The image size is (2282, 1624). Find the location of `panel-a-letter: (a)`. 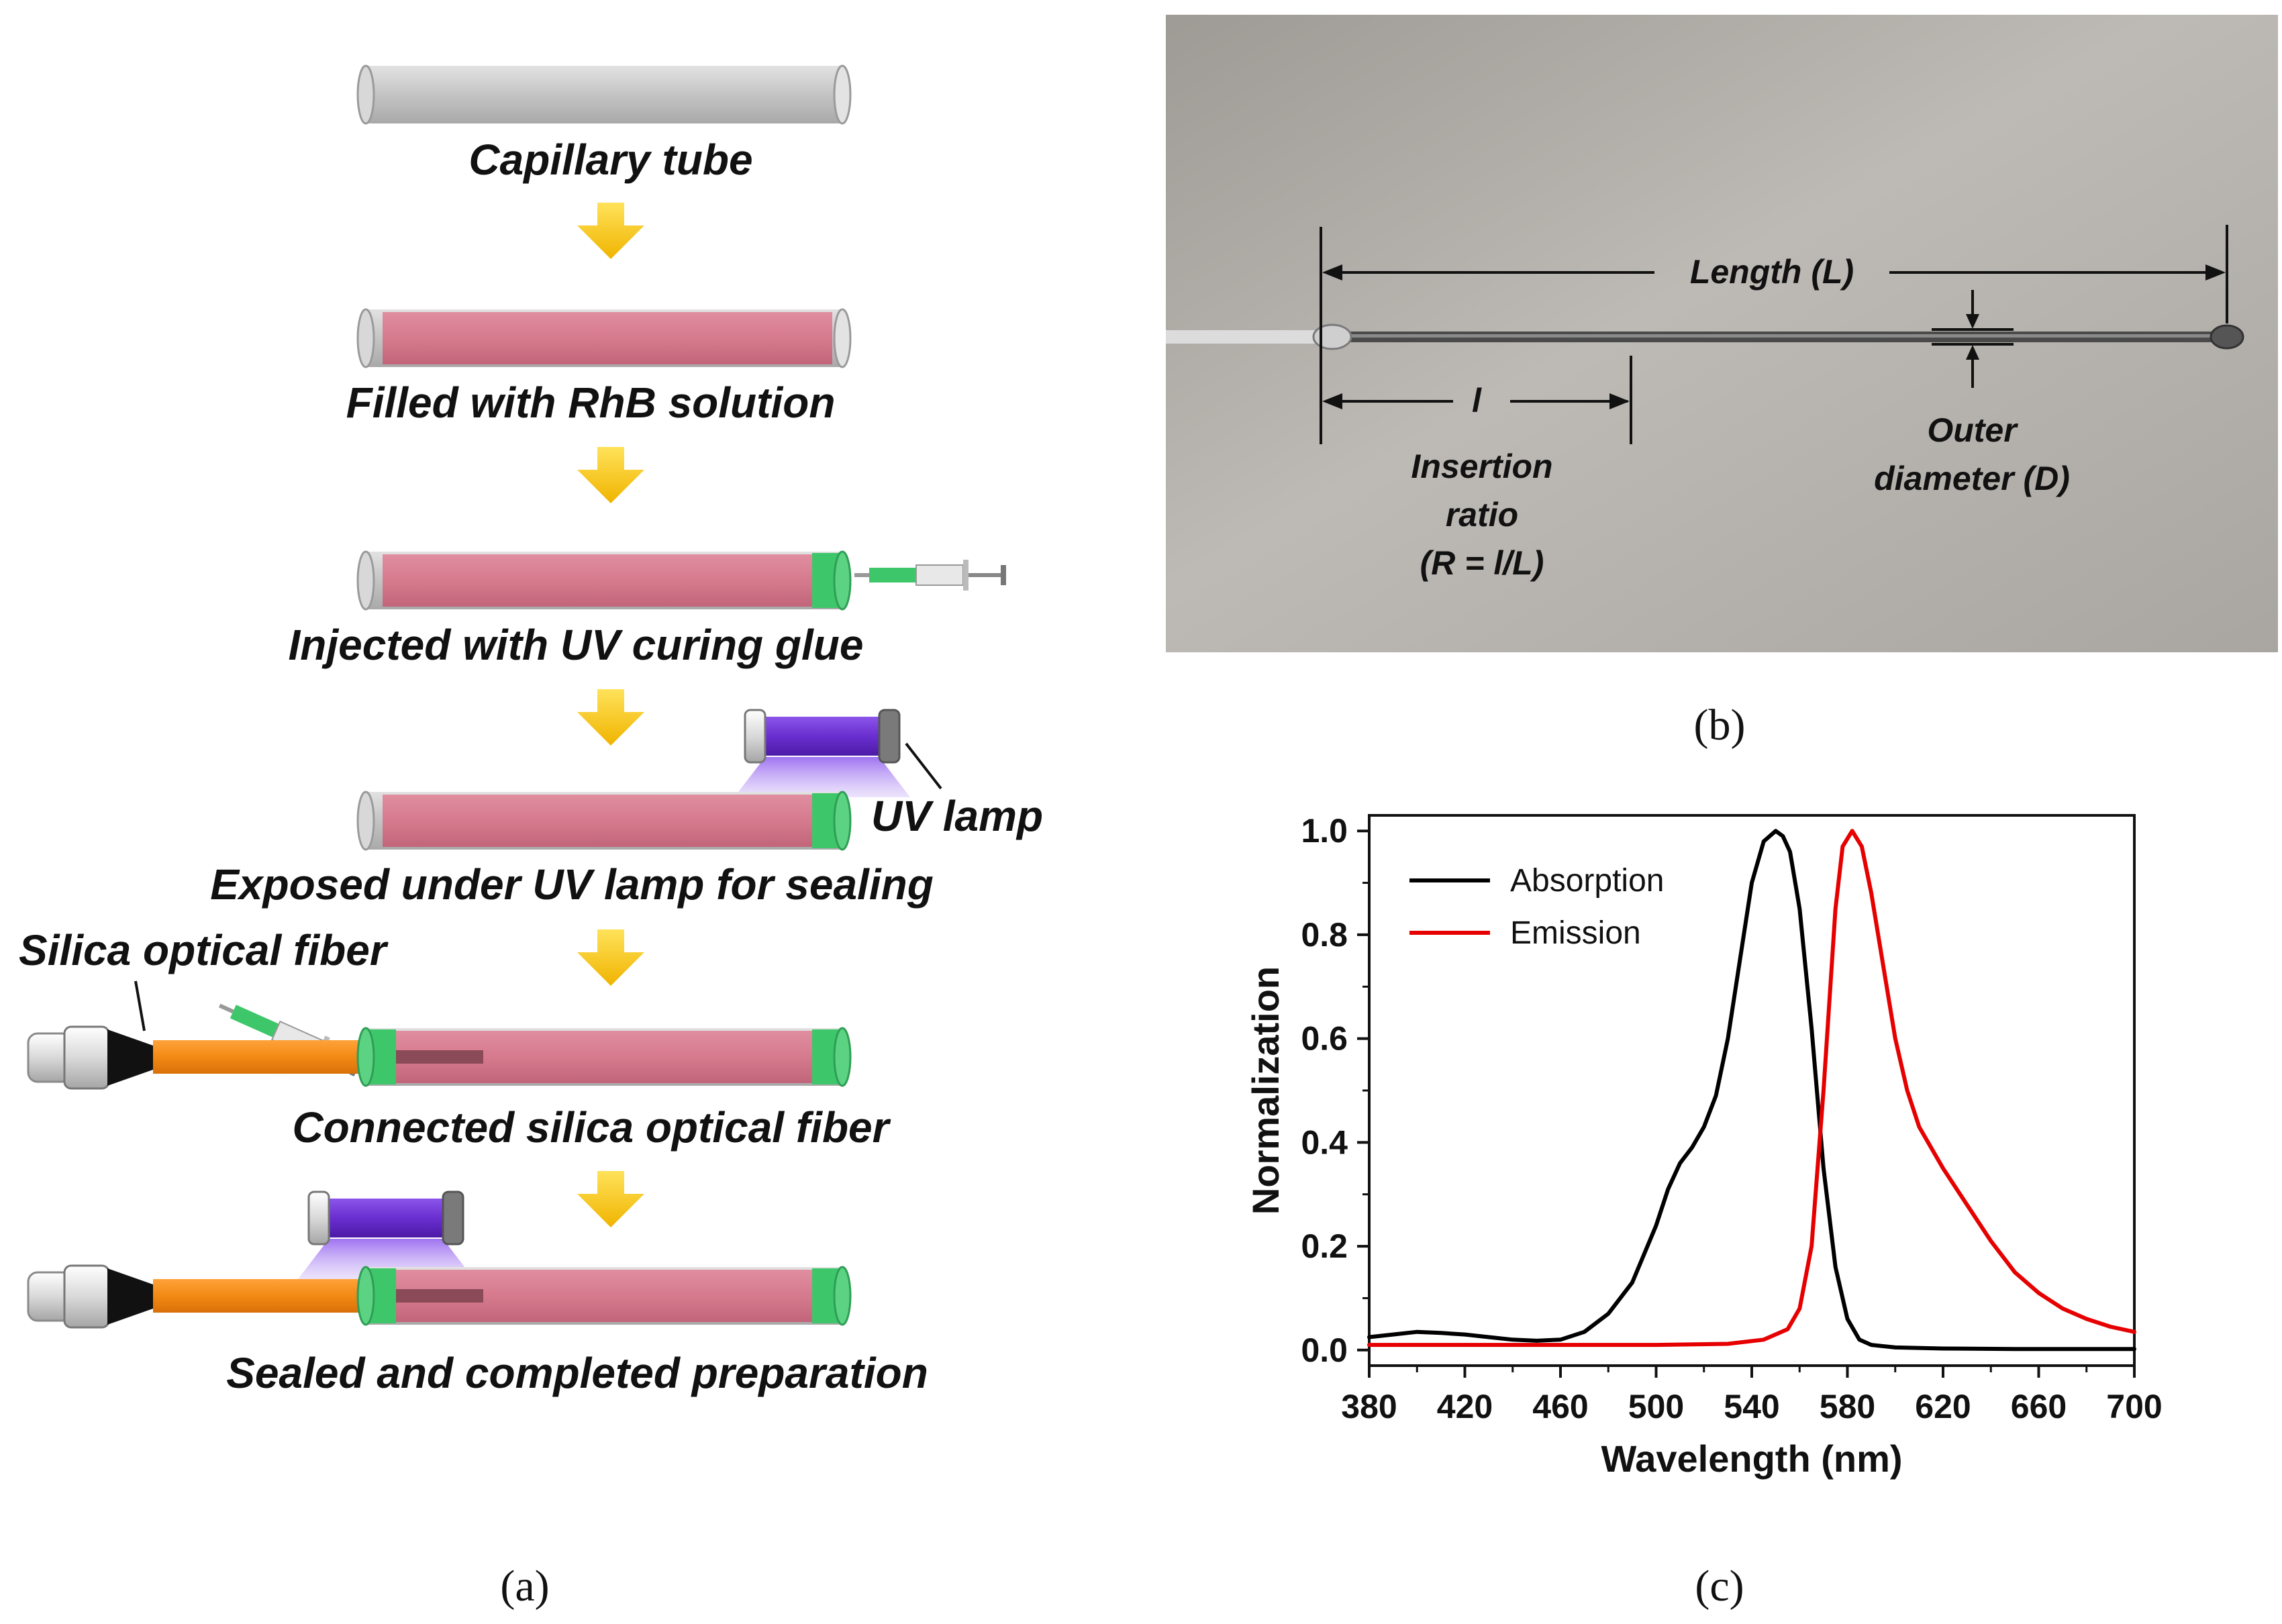

panel-a-letter: (a) is located at coordinates (524, 1587).